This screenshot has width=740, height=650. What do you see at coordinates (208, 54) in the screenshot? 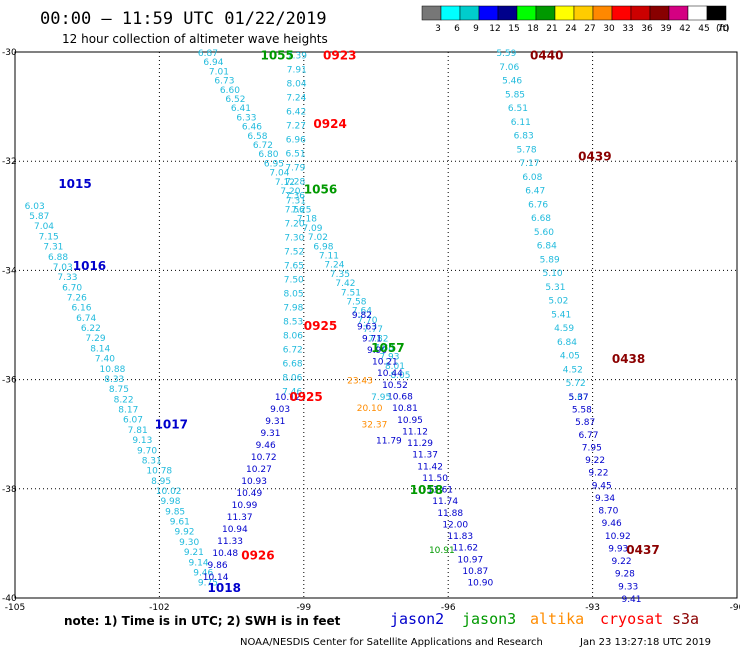
I see `track-value-label: 6.87` at bounding box center [208, 54].